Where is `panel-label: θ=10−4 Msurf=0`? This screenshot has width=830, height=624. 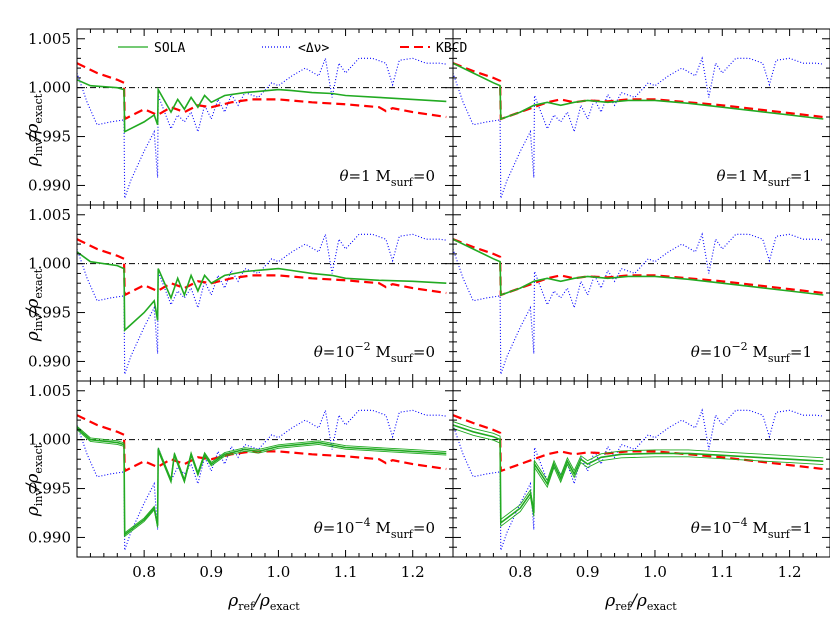 panel-label: θ=10−4 Msurf=0 is located at coordinates (374, 528).